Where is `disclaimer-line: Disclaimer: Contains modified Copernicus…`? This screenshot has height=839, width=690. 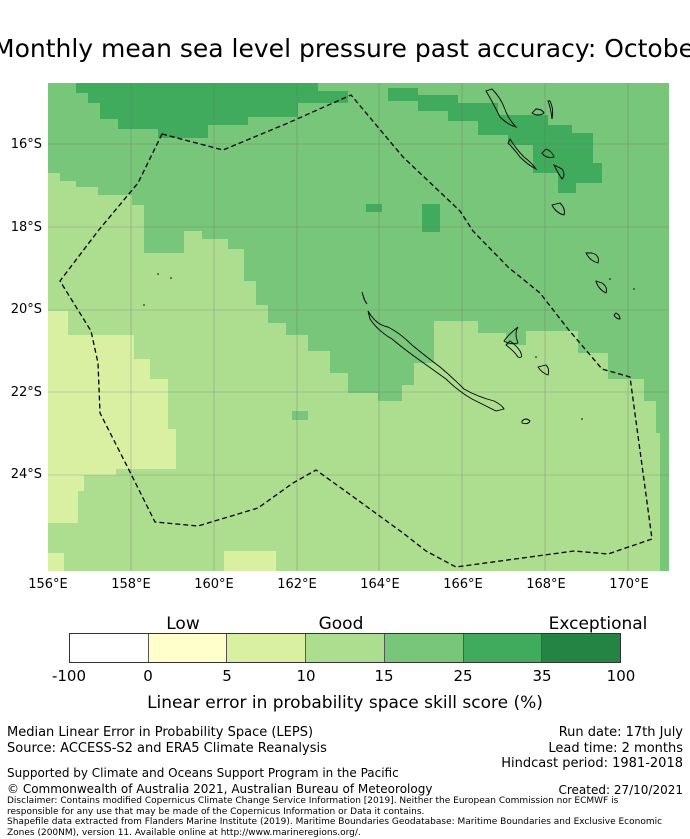
disclaimer-line: Disclaimer: Contains modified Copernicus… is located at coordinates (313, 801).